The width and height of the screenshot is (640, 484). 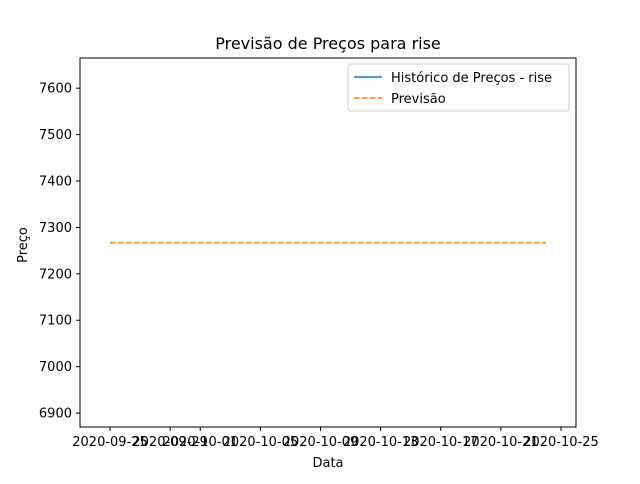 What do you see at coordinates (55, 182) in the screenshot?
I see `y-tick-label: 7400` at bounding box center [55, 182].